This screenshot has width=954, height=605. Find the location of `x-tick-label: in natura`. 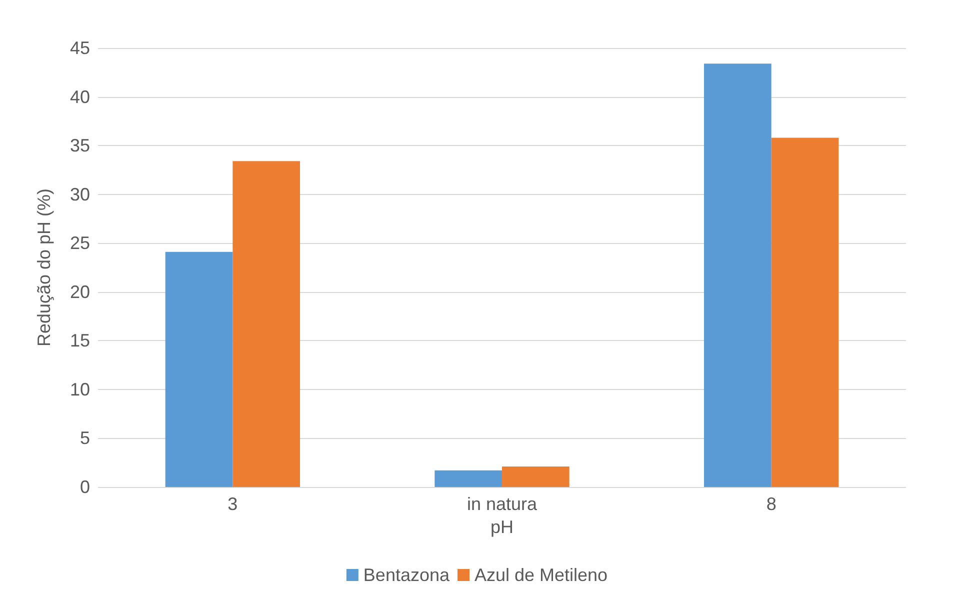

x-tick-label: in natura is located at coordinates (502, 504).